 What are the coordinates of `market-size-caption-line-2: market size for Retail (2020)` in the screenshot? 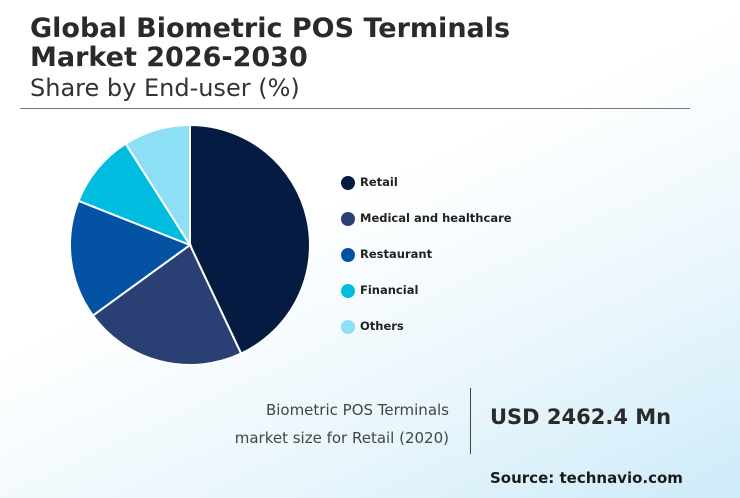 It's located at (341, 438).